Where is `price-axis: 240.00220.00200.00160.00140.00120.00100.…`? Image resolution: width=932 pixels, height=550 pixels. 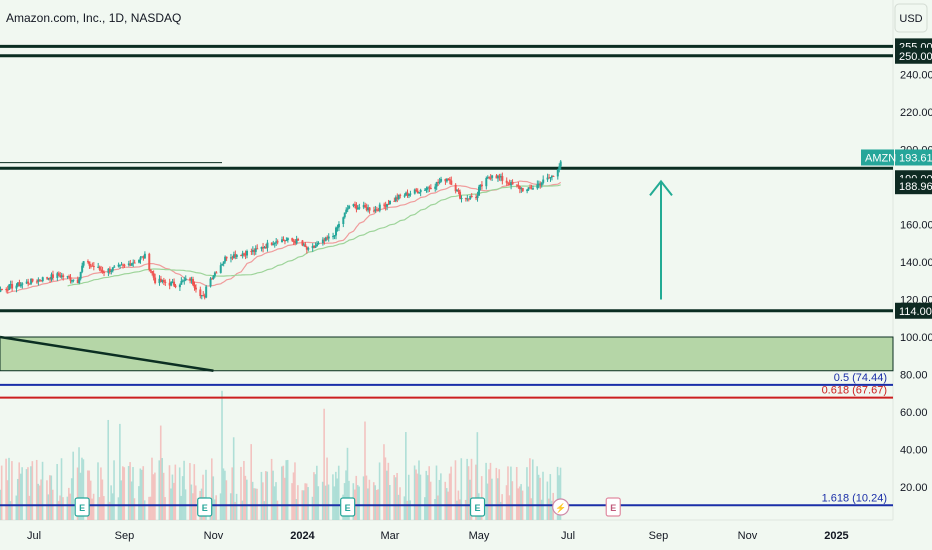 price-axis: 240.00220.00200.00160.00140.00120.00100.… is located at coordinates (916, 282).